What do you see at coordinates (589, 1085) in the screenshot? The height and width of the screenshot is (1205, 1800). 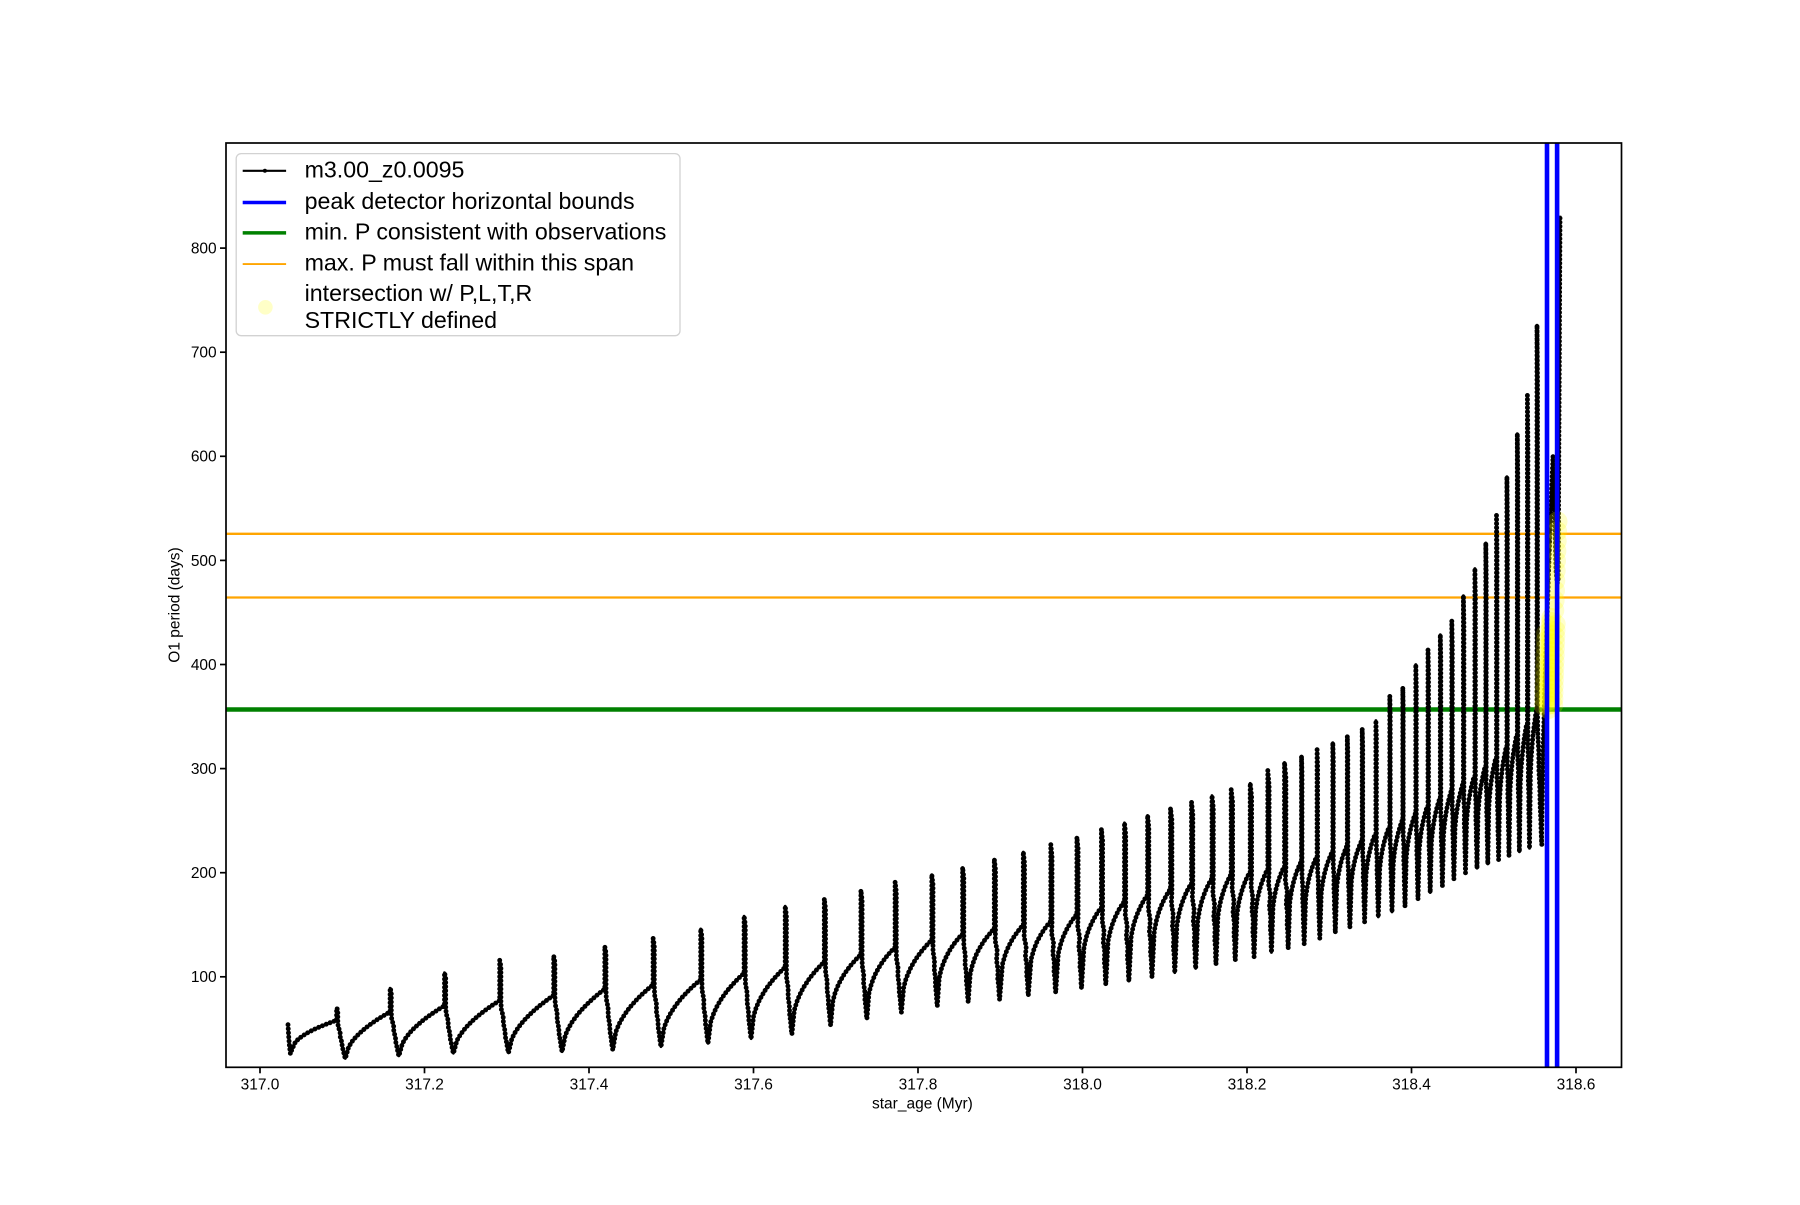 I see `svg-text: 317.4` at bounding box center [589, 1085].